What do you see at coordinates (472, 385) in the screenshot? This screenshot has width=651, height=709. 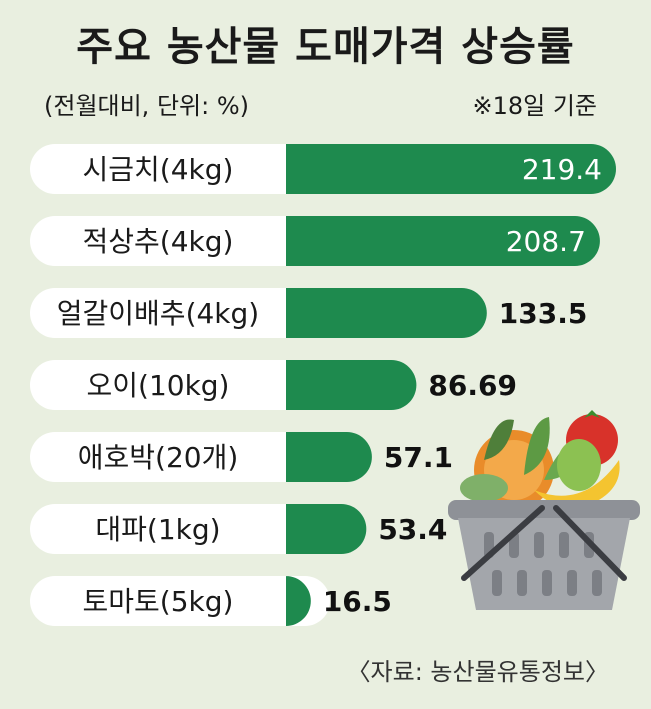 I see `value-label: 86.69` at bounding box center [472, 385].